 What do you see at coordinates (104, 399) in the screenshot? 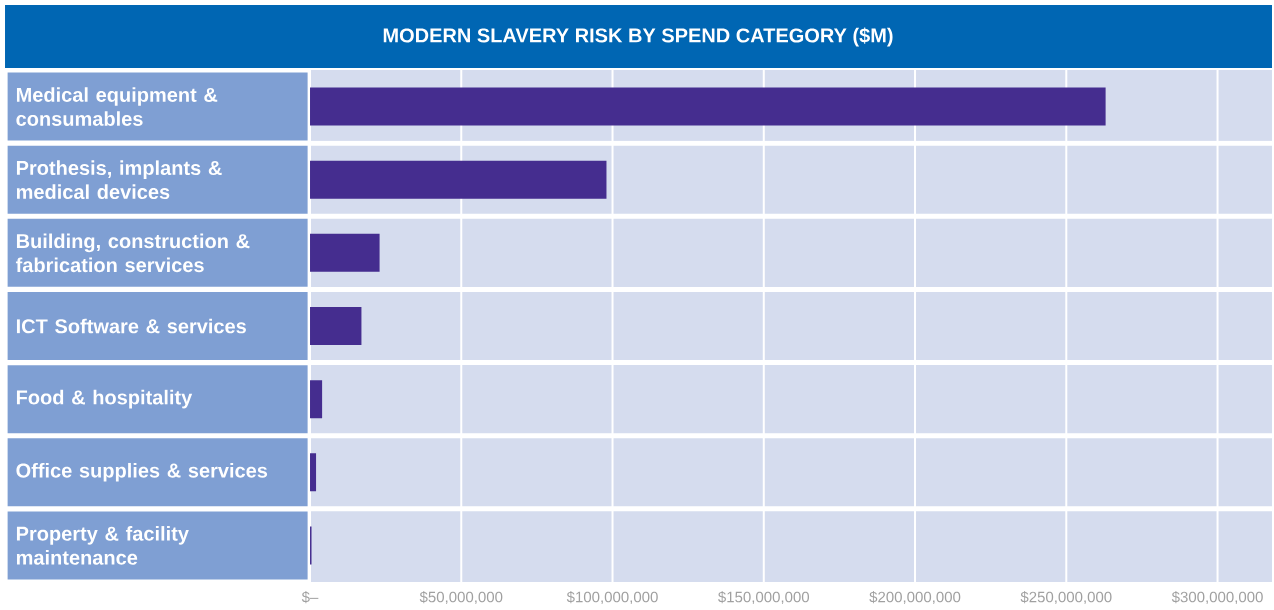
I see `y-tick-label: Food & hospitality` at bounding box center [104, 399].